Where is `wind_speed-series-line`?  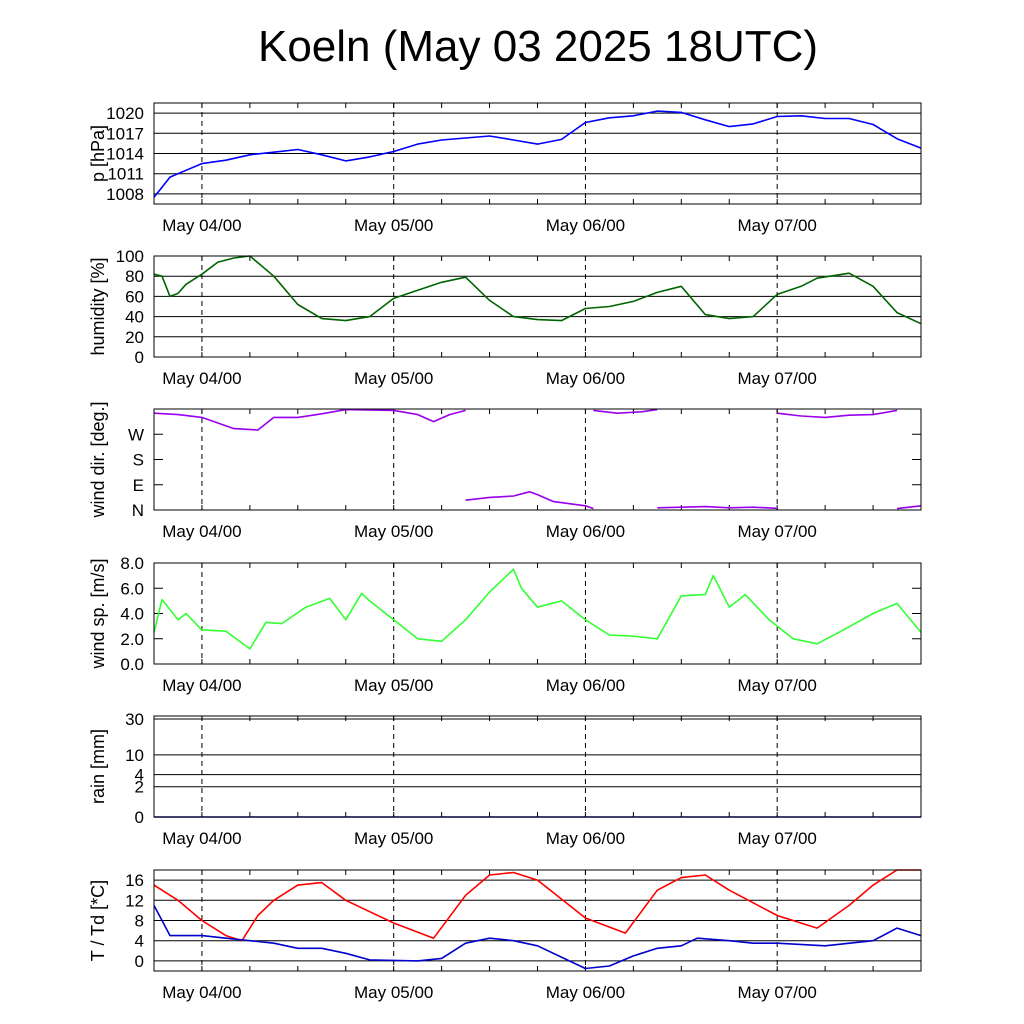
wind_speed-series-line is located at coordinates (537, 609).